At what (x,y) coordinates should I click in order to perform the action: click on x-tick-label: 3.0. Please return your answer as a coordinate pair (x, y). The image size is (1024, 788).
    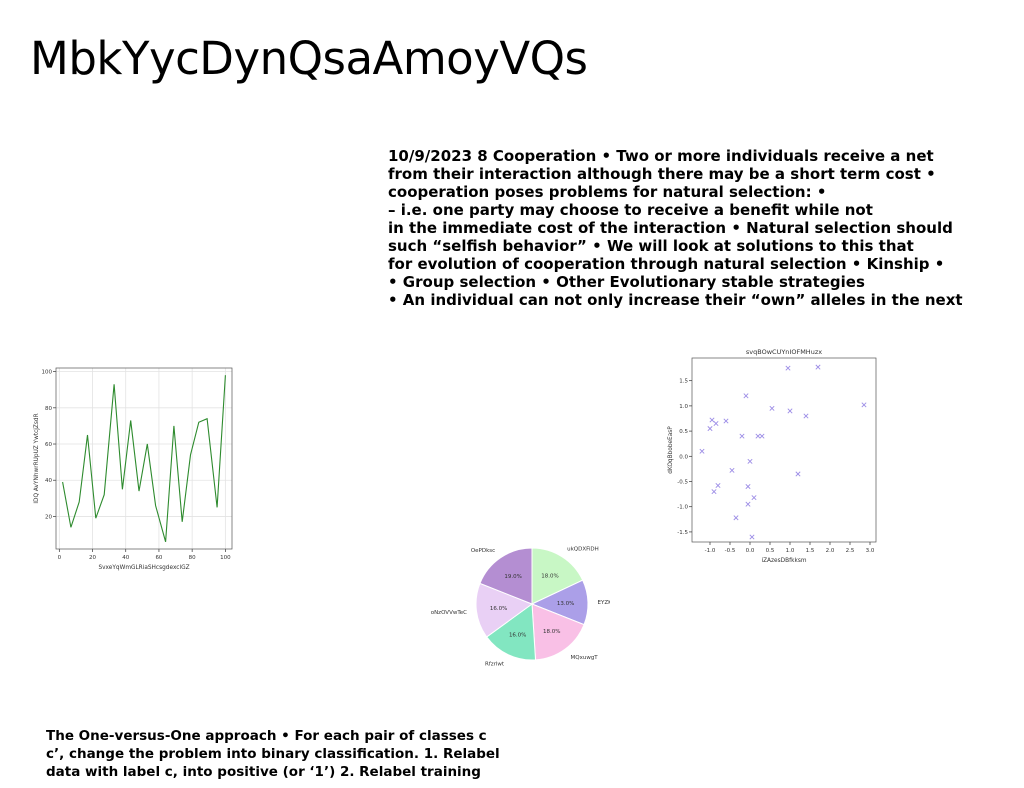
    Looking at the image, I should click on (870, 551).